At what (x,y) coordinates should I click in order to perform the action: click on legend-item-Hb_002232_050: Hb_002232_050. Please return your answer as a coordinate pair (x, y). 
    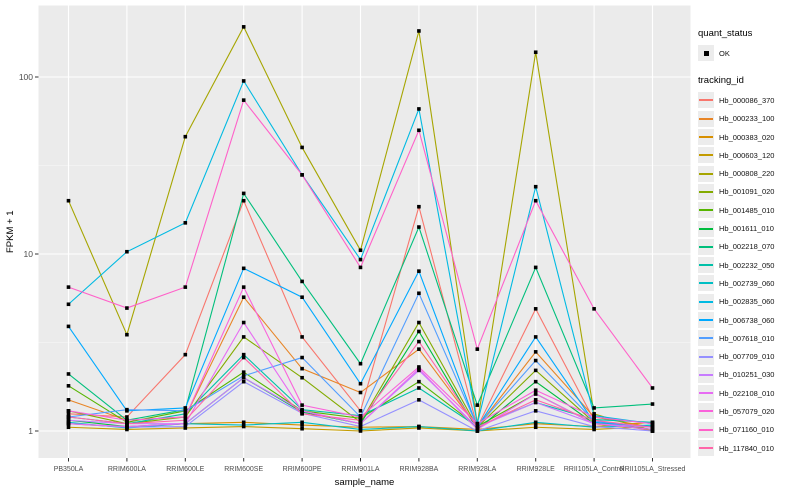
    Looking at the image, I should click on (748, 265).